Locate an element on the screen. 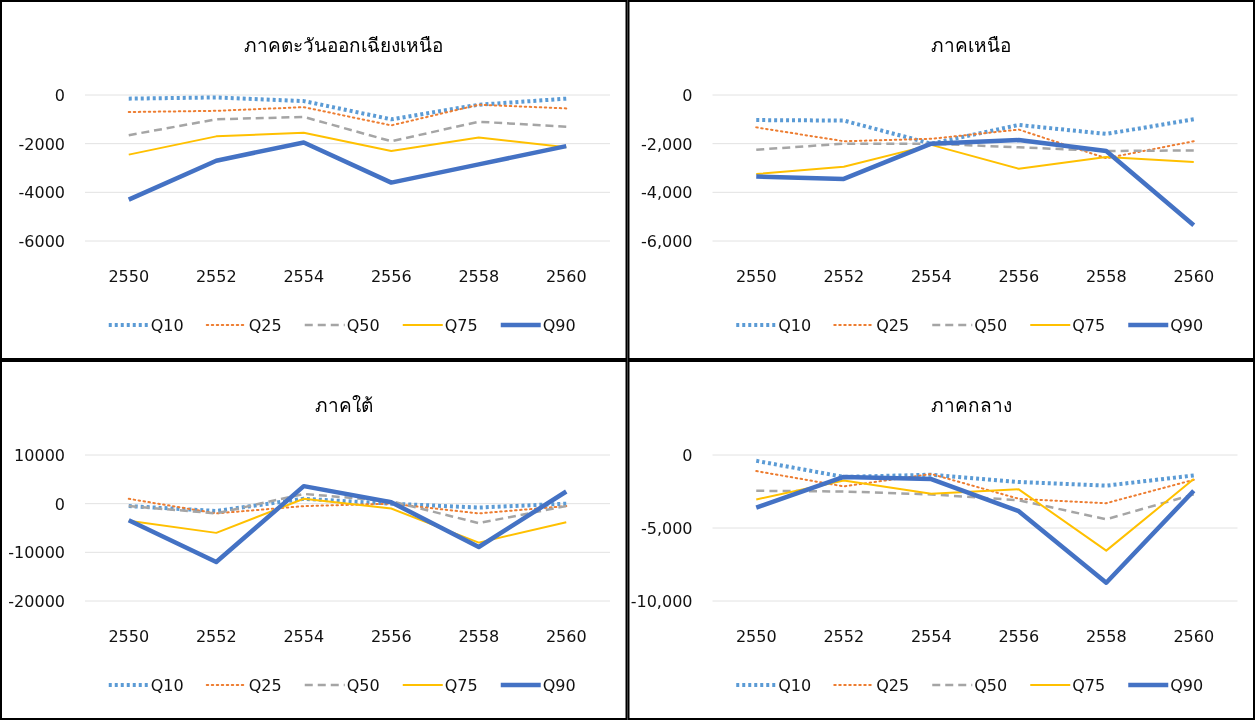  y-tick-label: -6,000 is located at coordinates (666, 241).